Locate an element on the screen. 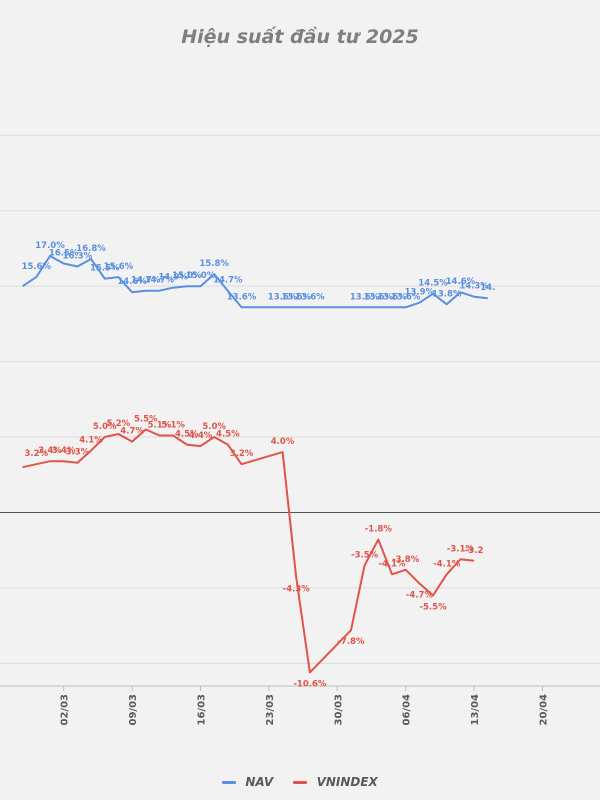  series-line-nav is located at coordinates (255, 282).